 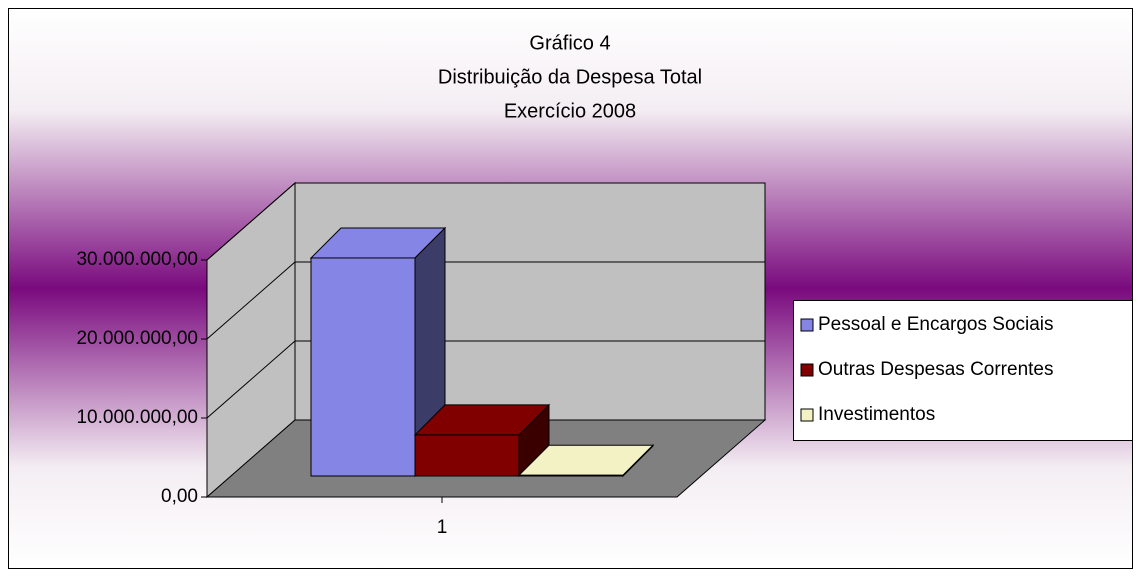 What do you see at coordinates (137, 259) in the screenshot?
I see `y-tick-label: 30.000.000,00` at bounding box center [137, 259].